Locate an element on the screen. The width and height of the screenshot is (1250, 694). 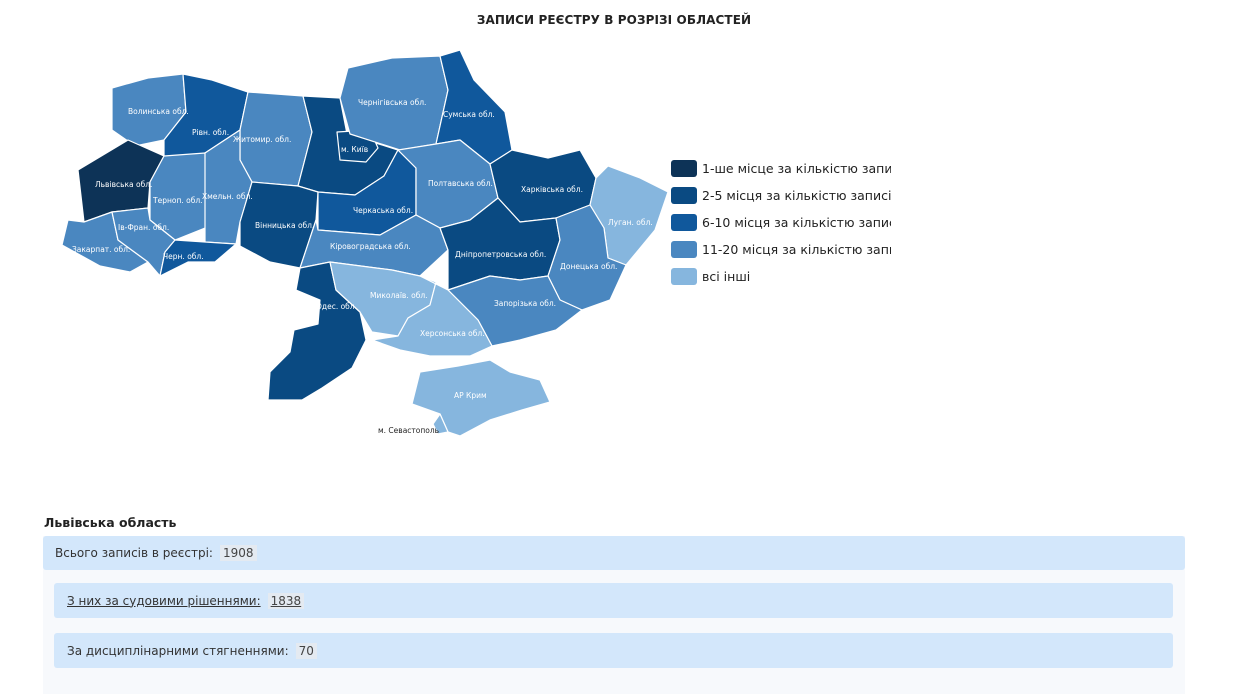
disciplinary-value: 70 is located at coordinates (306, 650).